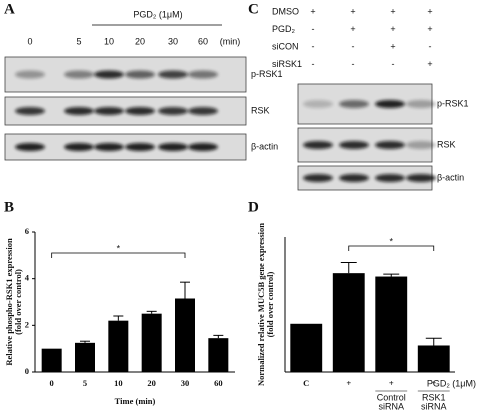 The width and height of the screenshot is (477, 413). Describe the element at coordinates (173, 41) in the screenshot. I see `lane-label: 30` at that location.